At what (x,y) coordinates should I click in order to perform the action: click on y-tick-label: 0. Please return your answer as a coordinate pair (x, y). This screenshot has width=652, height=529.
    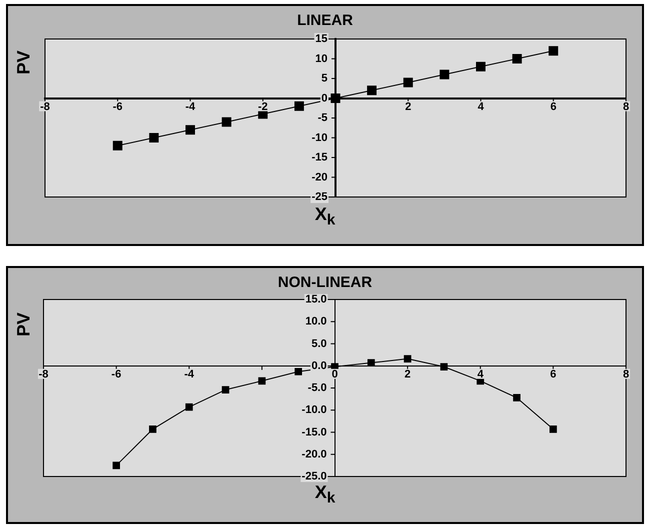
    Looking at the image, I should click on (324, 98).